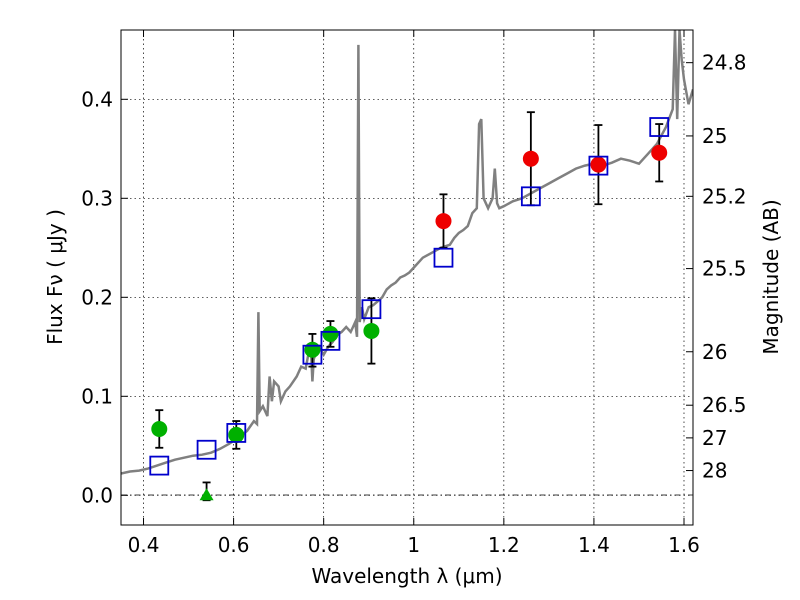 Image resolution: width=800 pixels, height=600 pixels. What do you see at coordinates (55, 277) in the screenshot?
I see `y-axis-title: Flux Fν ( μJy )` at bounding box center [55, 277].